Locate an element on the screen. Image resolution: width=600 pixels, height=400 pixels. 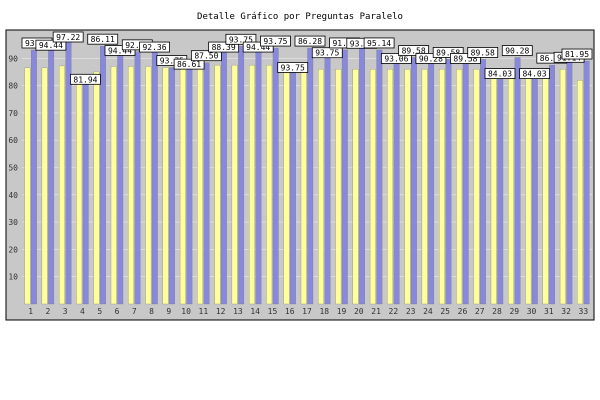
data-label: 87.50 is located at coordinates (206, 56).